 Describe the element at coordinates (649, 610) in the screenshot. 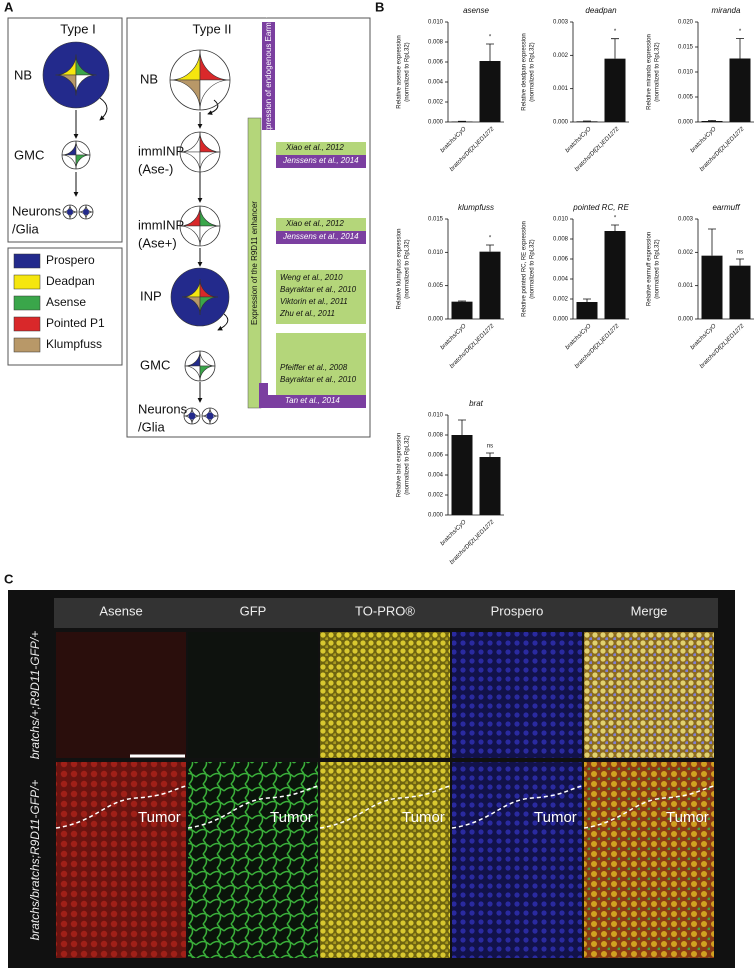

I see `column-label: Merge` at that location.